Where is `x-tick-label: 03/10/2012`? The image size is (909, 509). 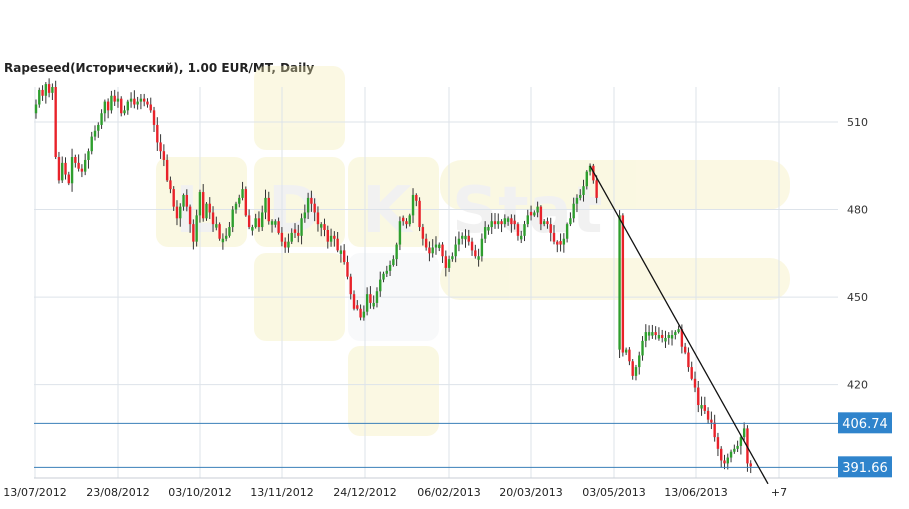 x-tick-label: 03/10/2012 is located at coordinates (199, 492).